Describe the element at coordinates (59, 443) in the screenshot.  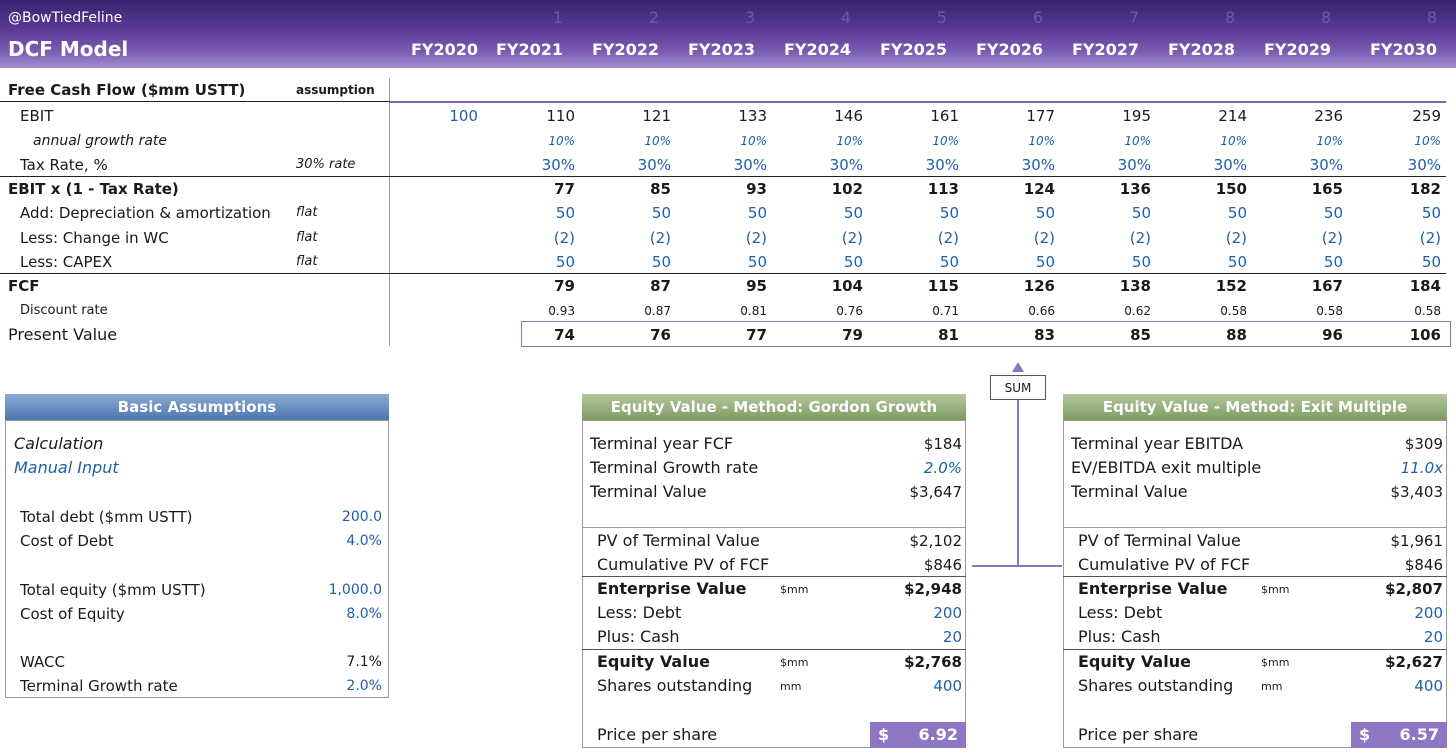
I see `legend-calculation: Calculation` at that location.